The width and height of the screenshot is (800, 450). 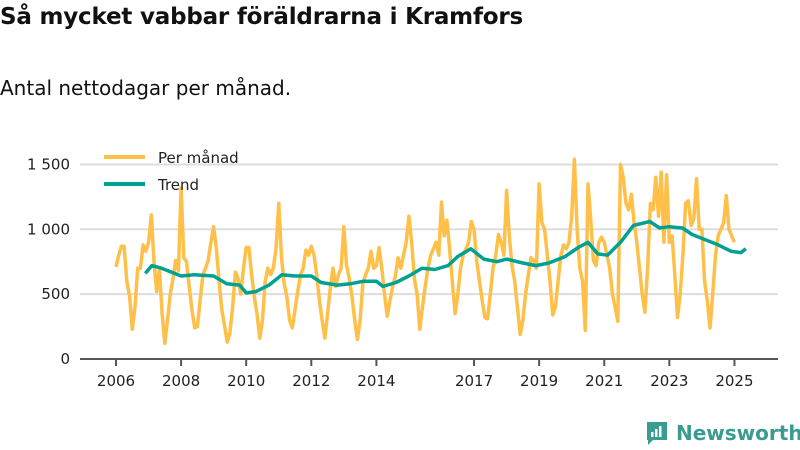 What do you see at coordinates (539, 381) in the screenshot?
I see `x-tick-label: 2019` at bounding box center [539, 381].